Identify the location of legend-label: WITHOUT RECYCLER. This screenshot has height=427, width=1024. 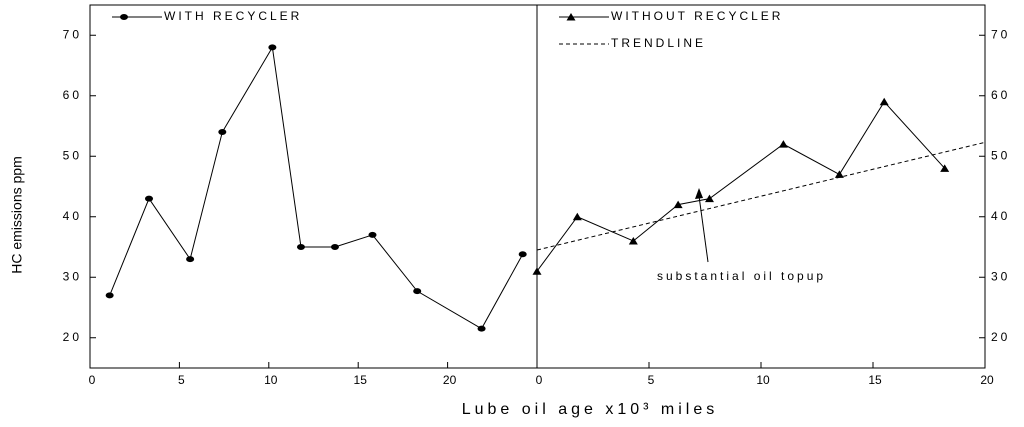
(697, 16).